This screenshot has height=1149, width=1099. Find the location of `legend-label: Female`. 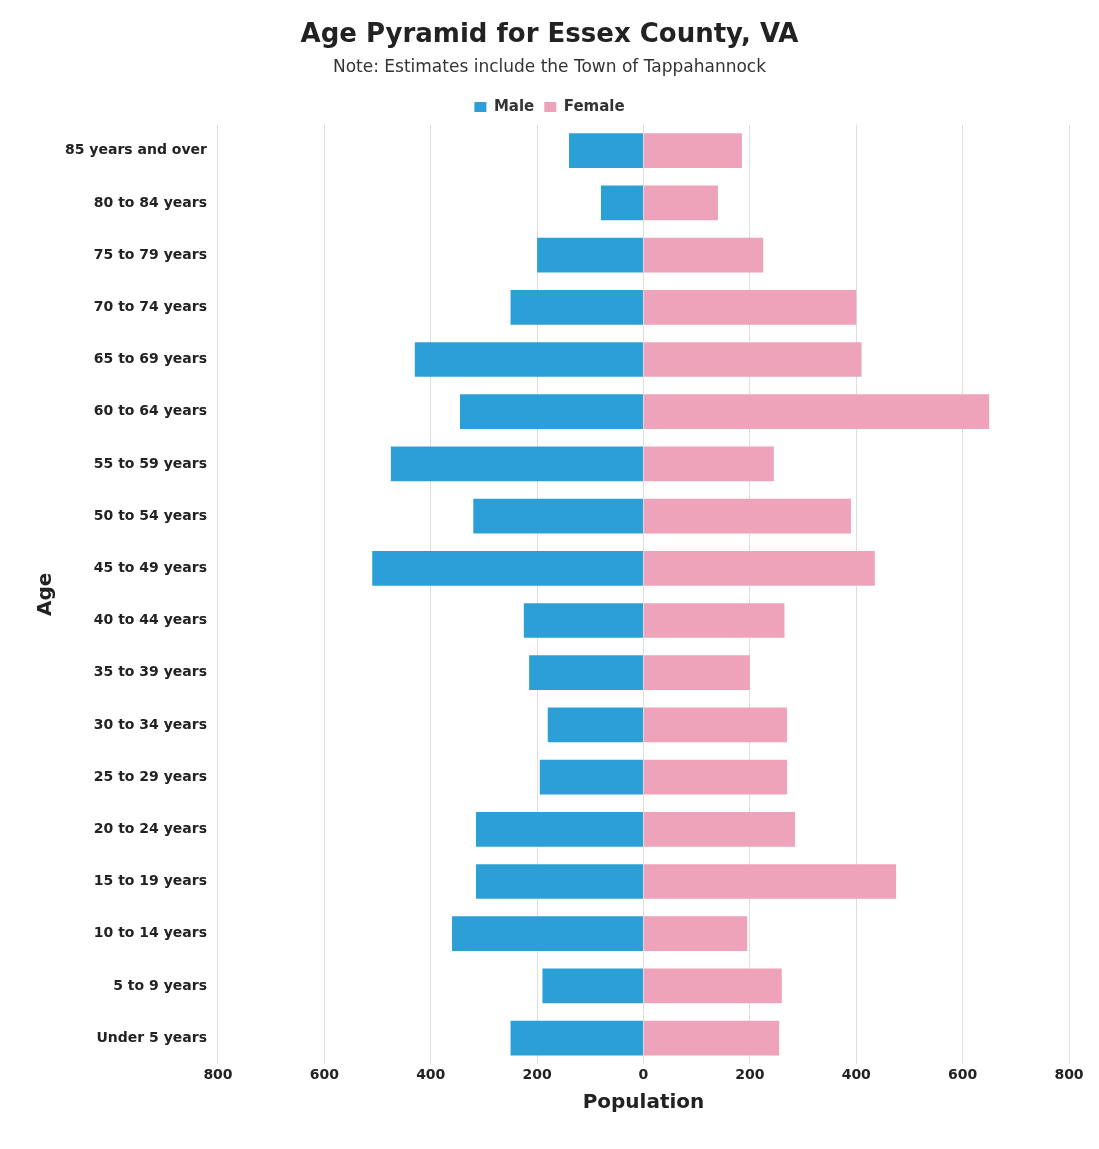

legend-label: Female is located at coordinates (594, 105).